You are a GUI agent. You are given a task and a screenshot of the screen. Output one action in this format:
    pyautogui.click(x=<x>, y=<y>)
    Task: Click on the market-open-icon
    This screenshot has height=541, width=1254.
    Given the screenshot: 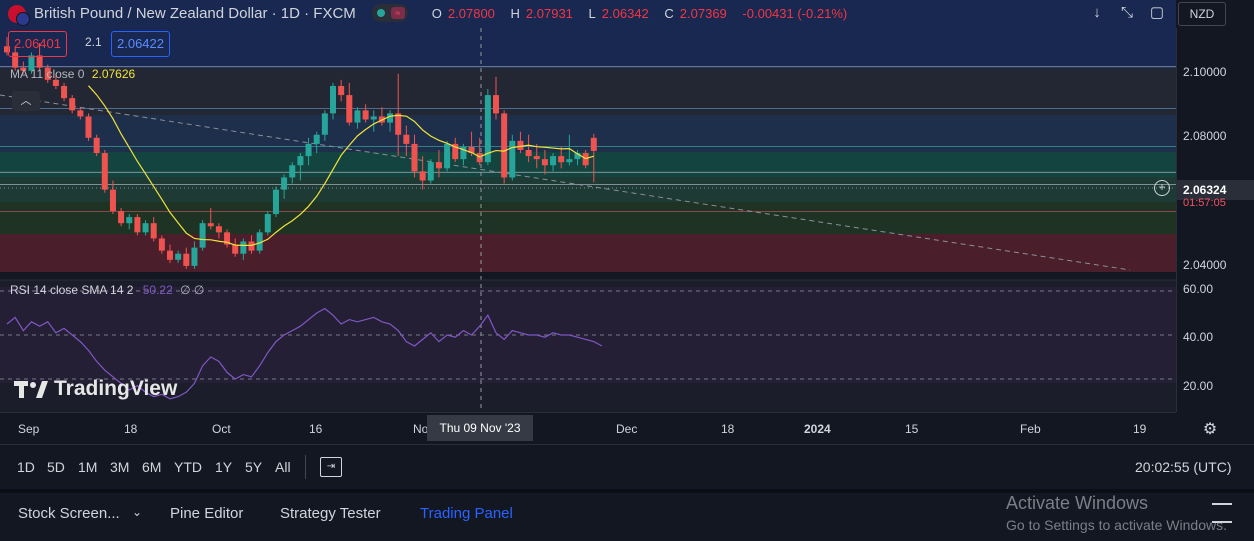 What is the action you would take?
    pyautogui.click(x=380, y=13)
    